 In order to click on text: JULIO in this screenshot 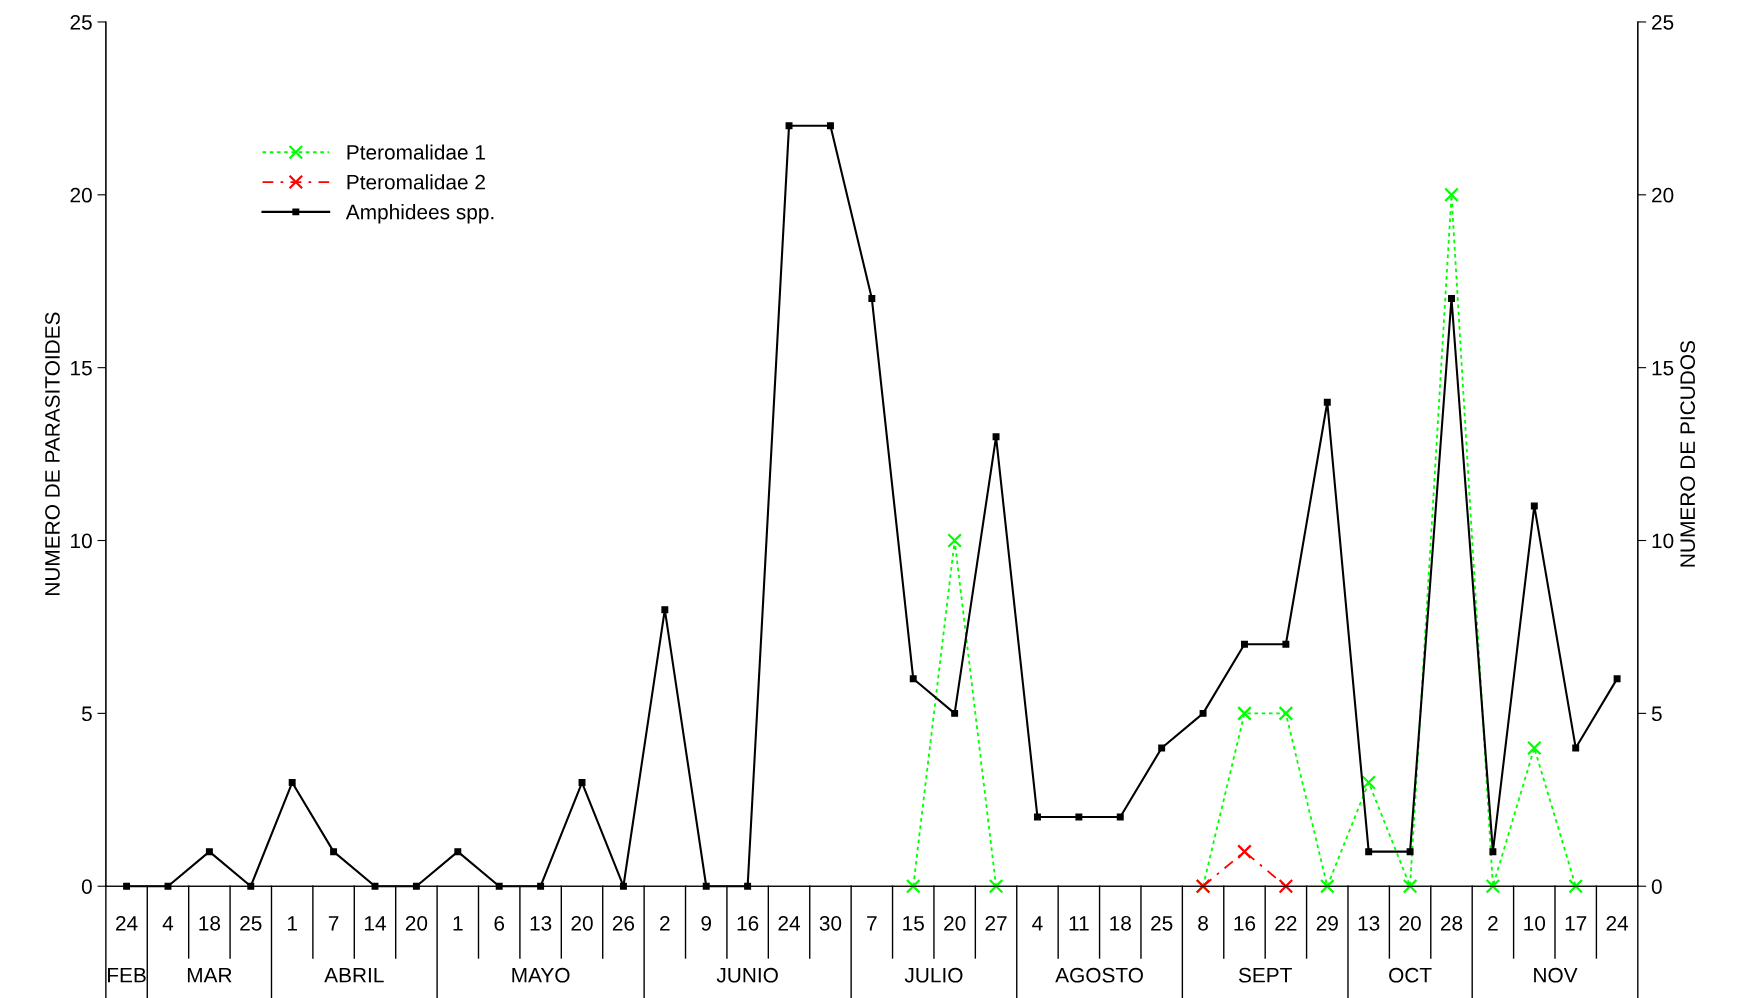, I will do `click(933, 975)`.